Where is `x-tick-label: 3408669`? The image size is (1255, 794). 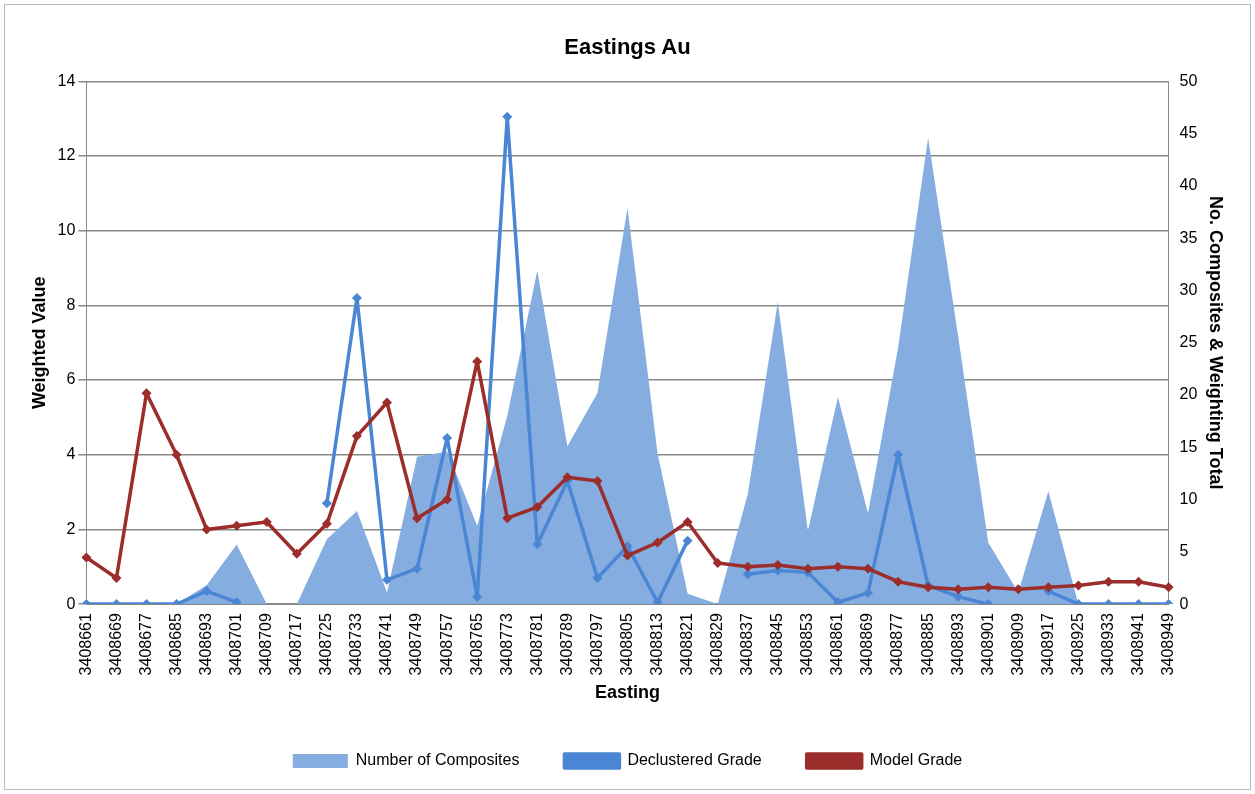
x-tick-label: 3408669 is located at coordinates (115, 644).